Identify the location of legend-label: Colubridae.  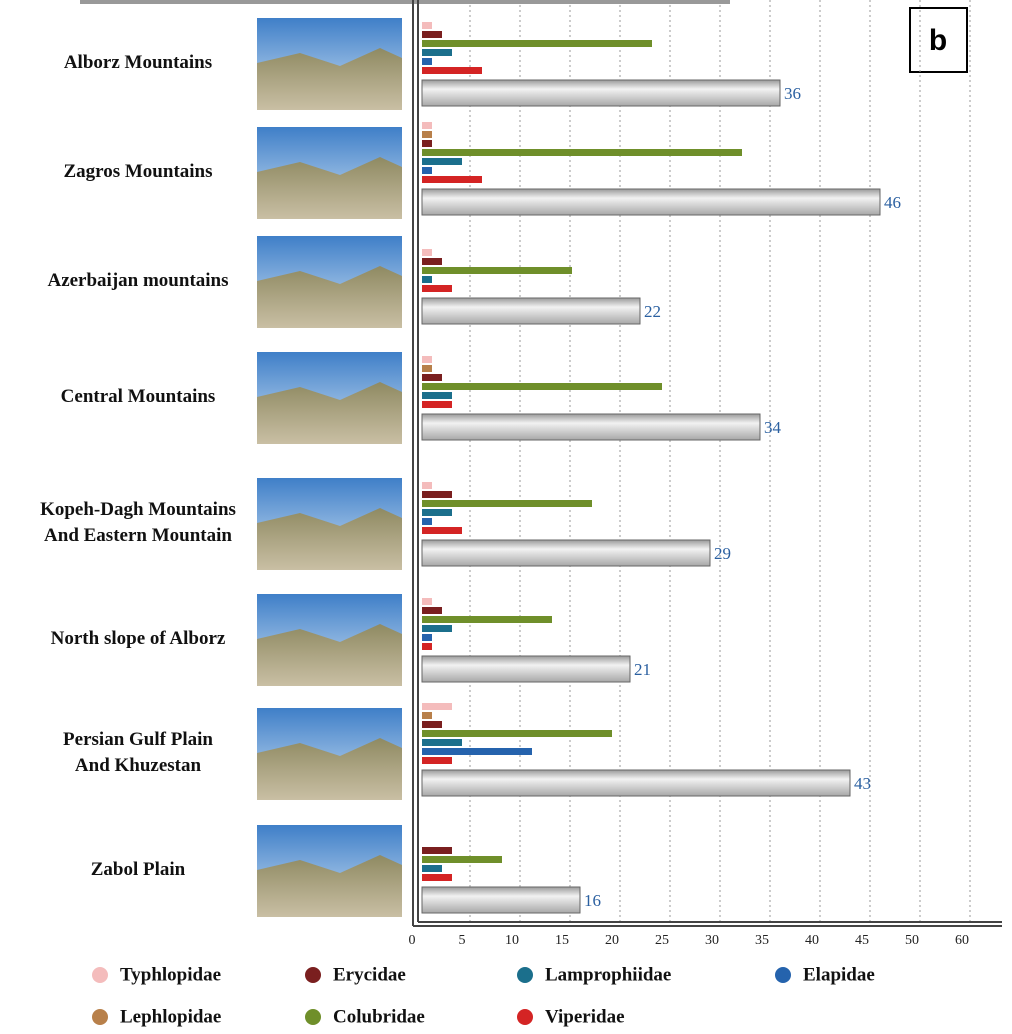
(379, 1016).